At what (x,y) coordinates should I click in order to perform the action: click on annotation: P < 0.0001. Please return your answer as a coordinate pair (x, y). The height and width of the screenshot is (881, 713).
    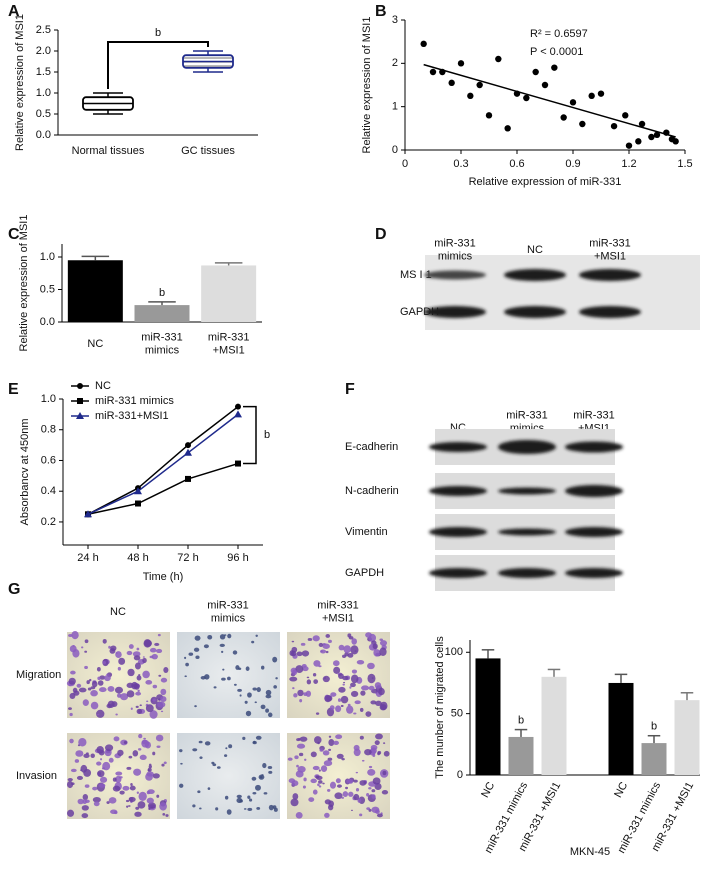
    Looking at the image, I should click on (556, 52).